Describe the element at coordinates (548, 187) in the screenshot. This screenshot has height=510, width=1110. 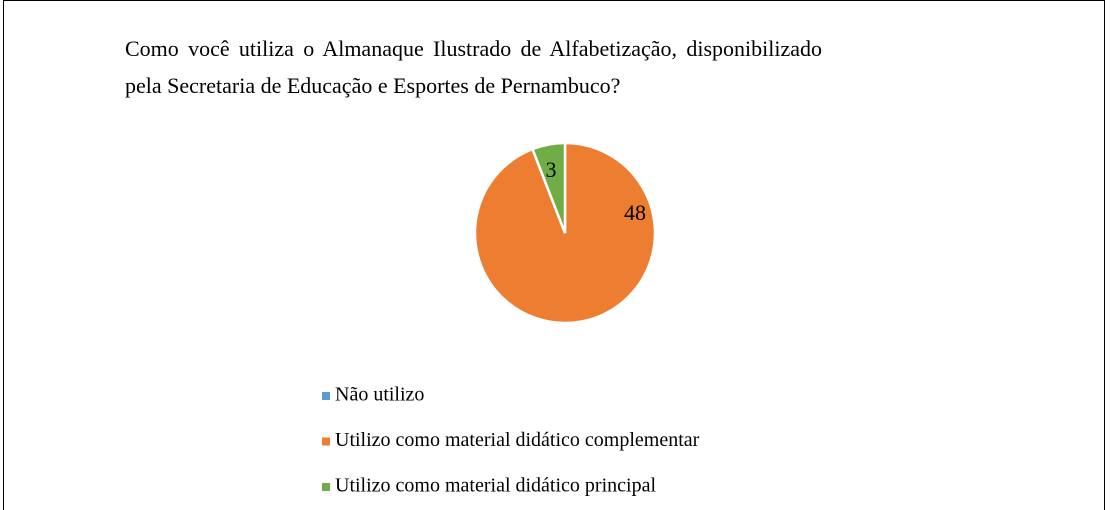
I see `pie-slice` at that location.